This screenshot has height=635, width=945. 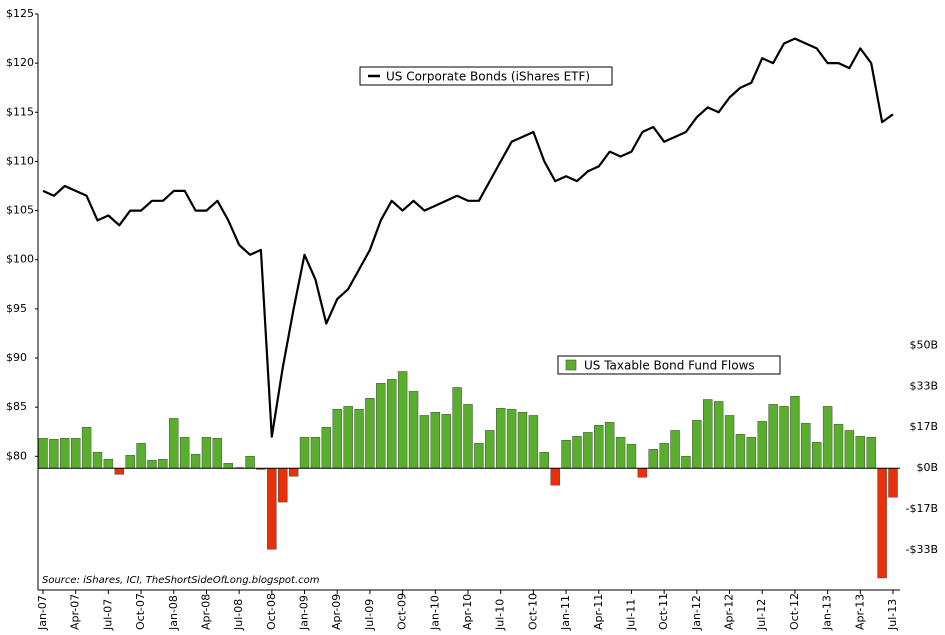 What do you see at coordinates (140, 611) in the screenshot?
I see `x-tick-label: Oct-07` at bounding box center [140, 611].